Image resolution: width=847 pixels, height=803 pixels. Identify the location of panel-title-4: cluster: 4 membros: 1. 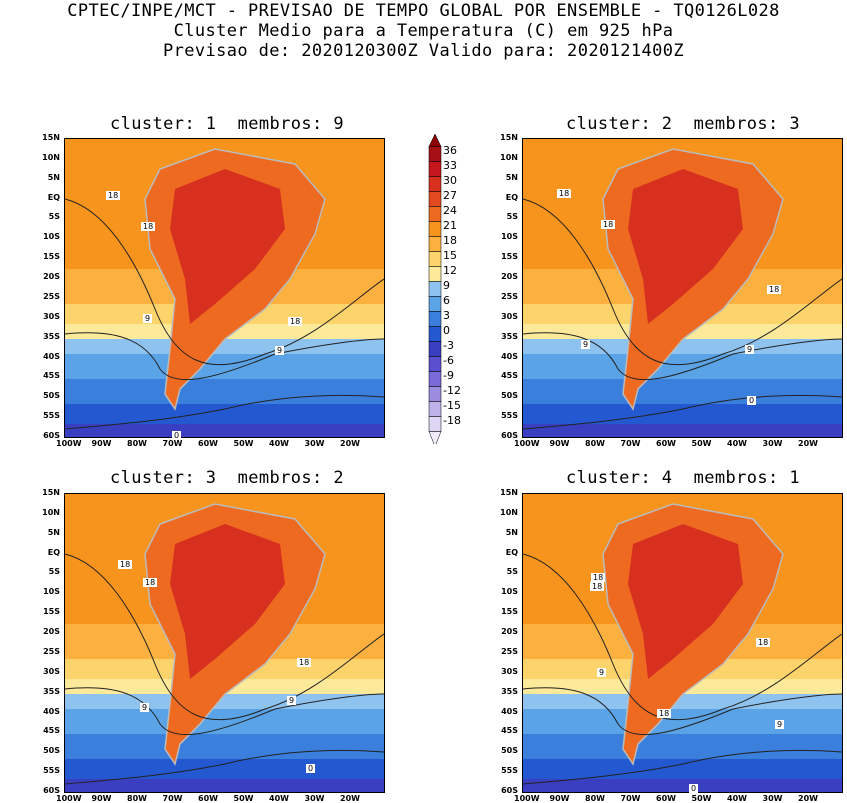
(683, 478).